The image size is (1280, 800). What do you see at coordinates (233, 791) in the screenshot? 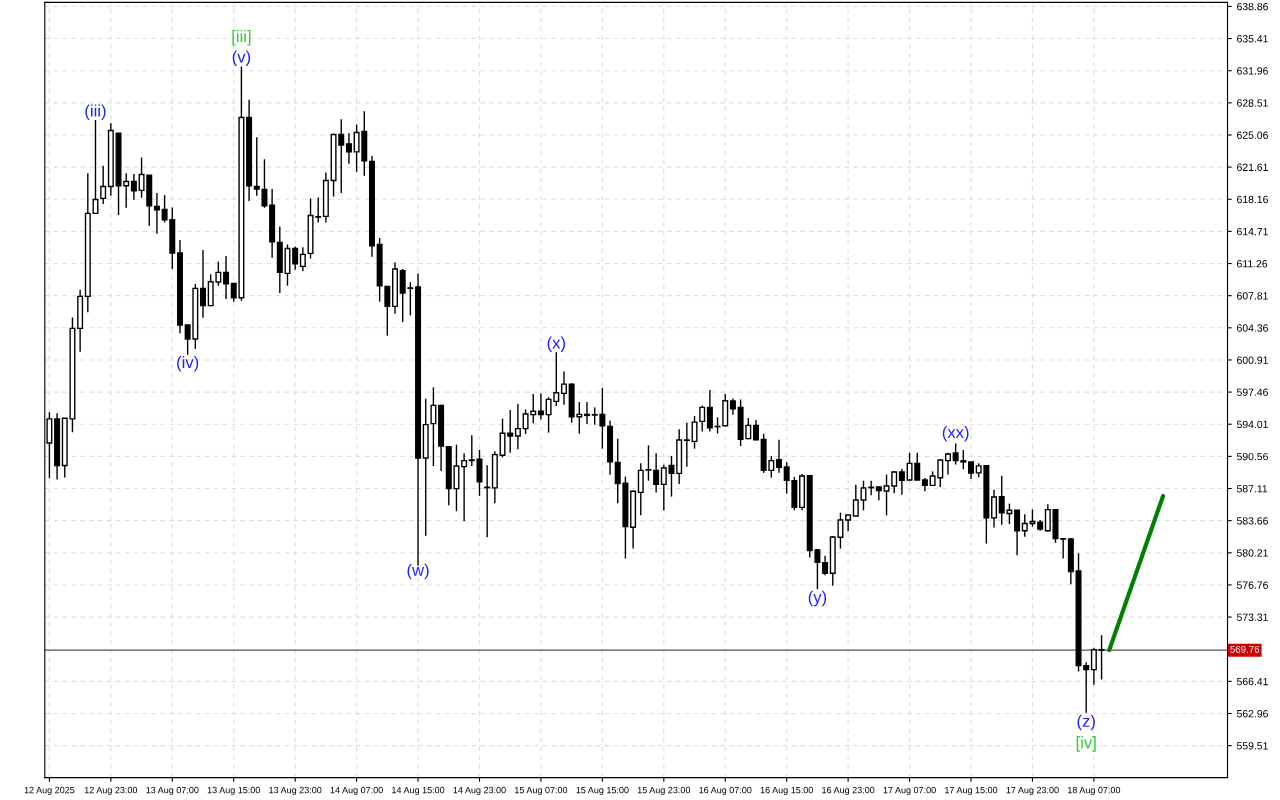
I see `x-tick-label: 13 Aug 15:00` at bounding box center [233, 791].